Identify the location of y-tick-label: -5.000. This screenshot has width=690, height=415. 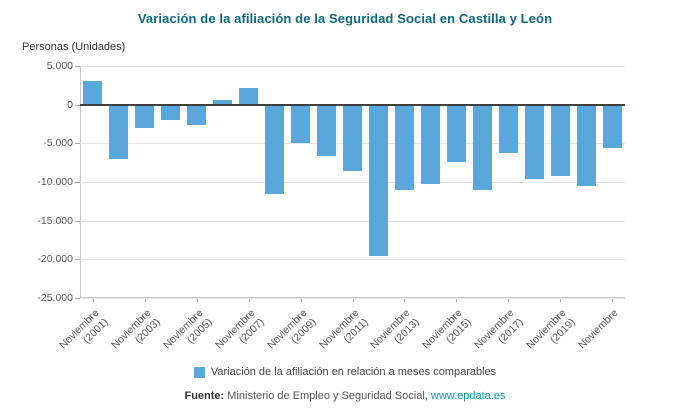
(58, 143).